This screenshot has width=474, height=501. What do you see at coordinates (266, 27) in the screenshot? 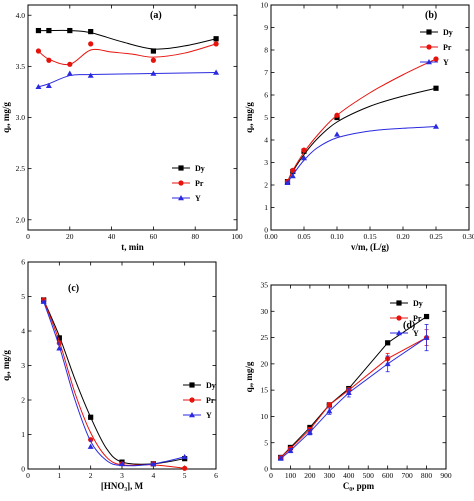
I see `y-tick-label: 9` at bounding box center [266, 27].